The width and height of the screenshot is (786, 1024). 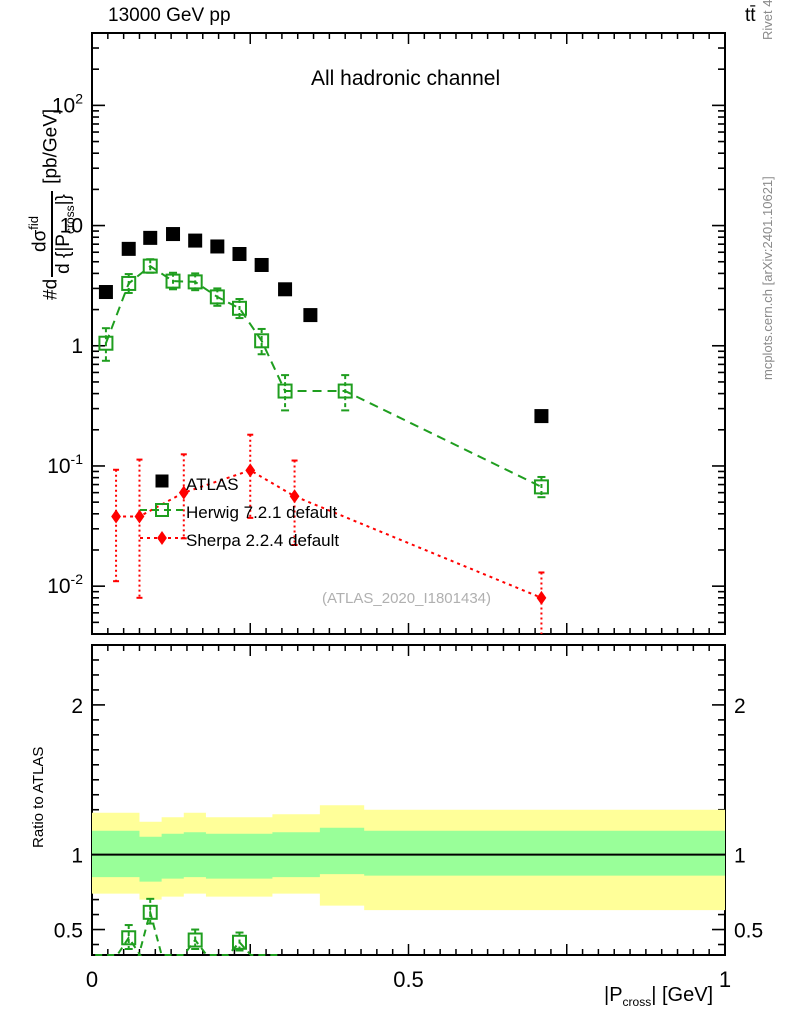 What do you see at coordinates (77, 706) in the screenshot?
I see `ratio-ytick-label-left: 2` at bounding box center [77, 706].